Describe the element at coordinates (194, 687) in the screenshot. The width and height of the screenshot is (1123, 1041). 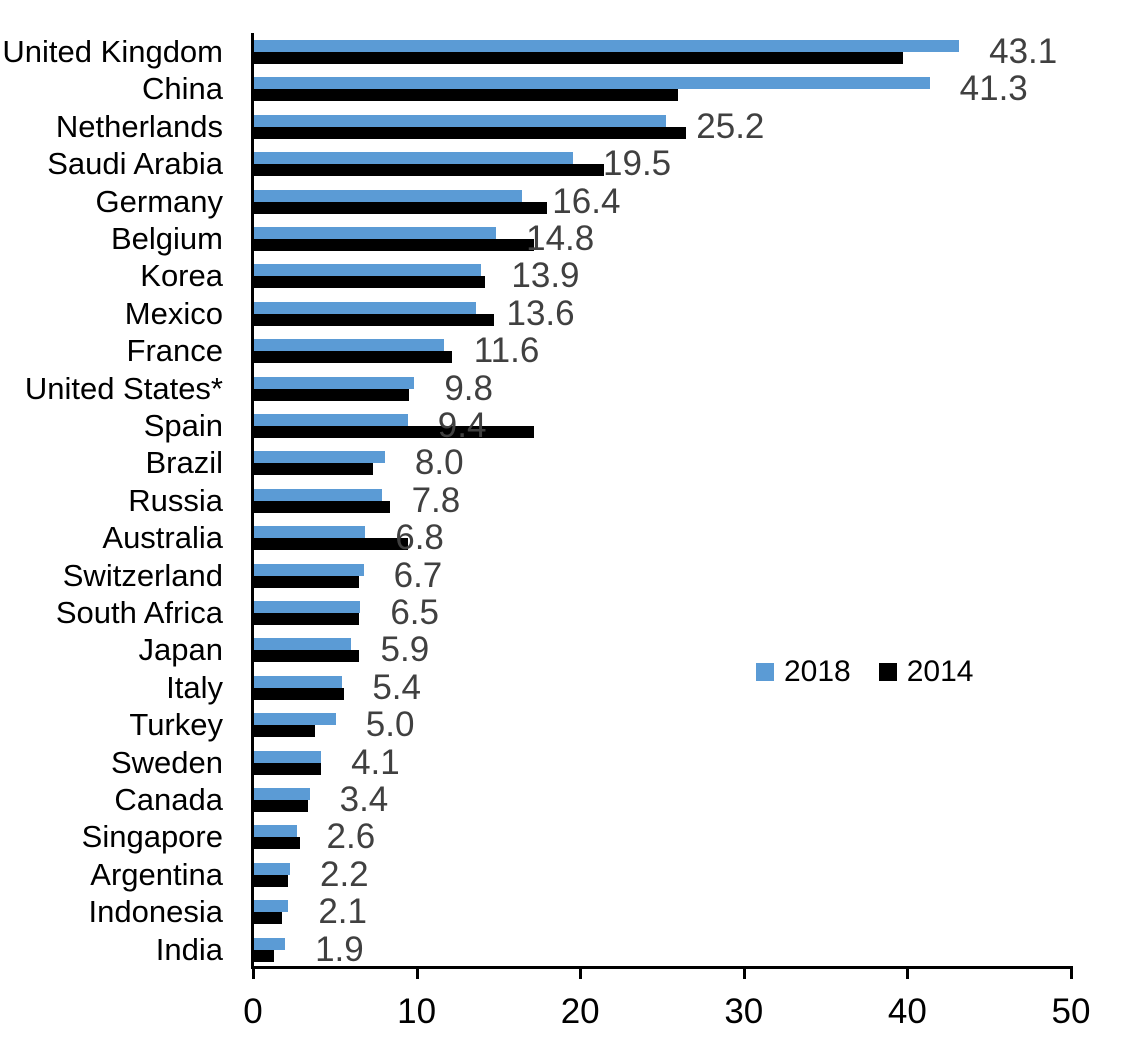
I see `category-label: Italy` at that location.